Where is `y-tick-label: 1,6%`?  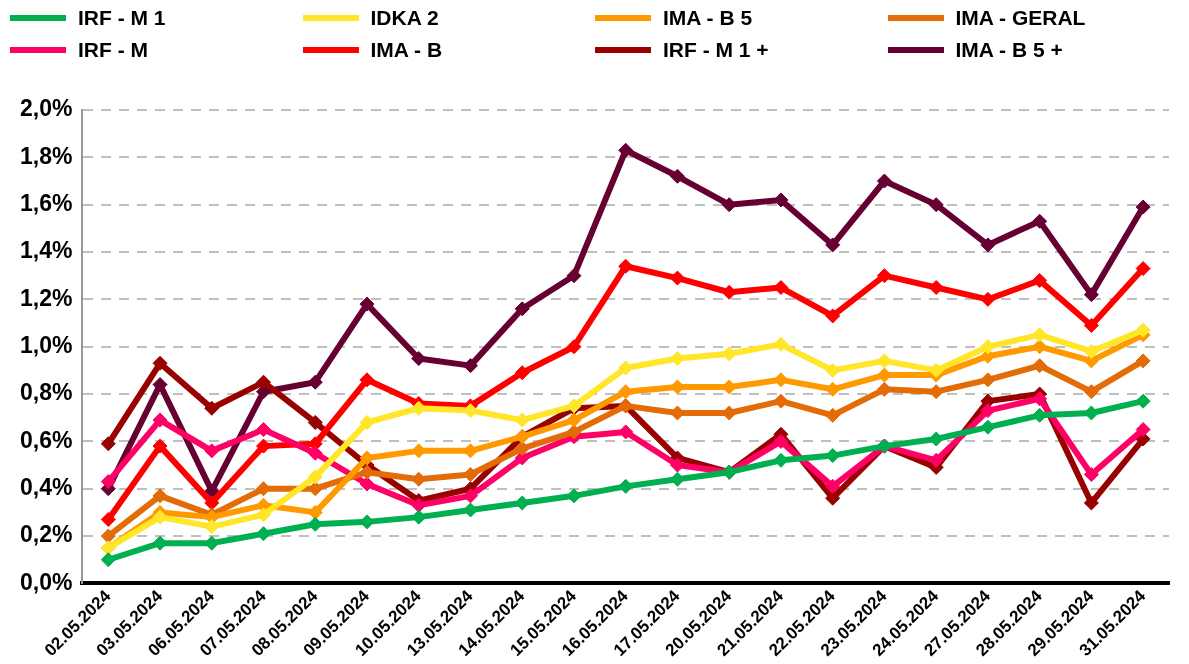
y-tick-label: 1,6% is located at coordinates (46, 203).